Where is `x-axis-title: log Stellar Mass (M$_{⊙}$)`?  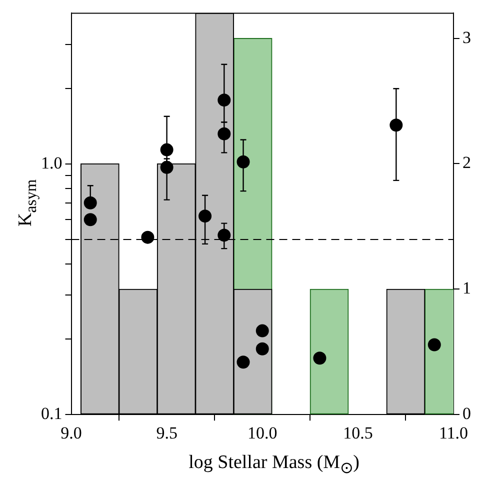 x-axis-title: log Stellar Mass (M$_{⊙}$) is located at coordinates (274, 465).